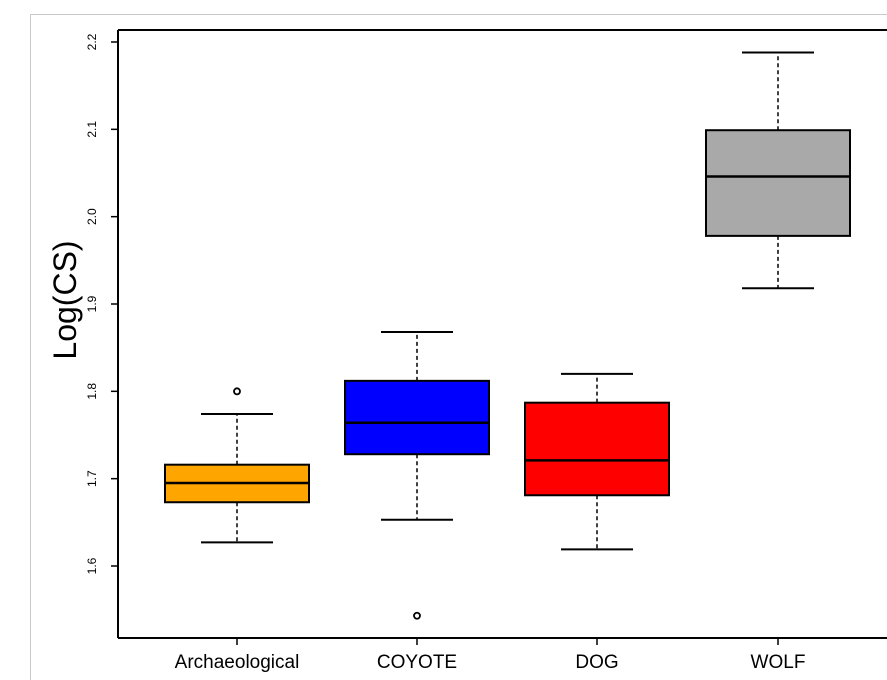  What do you see at coordinates (417, 475) in the screenshot?
I see `box-coyote` at bounding box center [417, 475].